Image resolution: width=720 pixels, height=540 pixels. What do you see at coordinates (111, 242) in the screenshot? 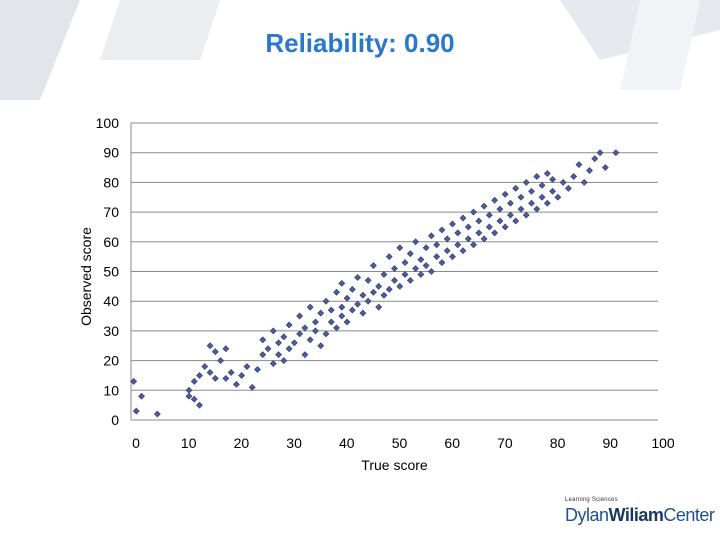
I see `y-tick-label: 60` at bounding box center [111, 242].